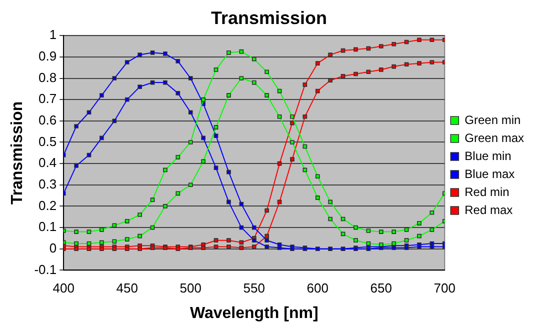 Image resolution: width=554 pixels, height=331 pixels. I want to click on legend-label: Blue min, so click(488, 155).